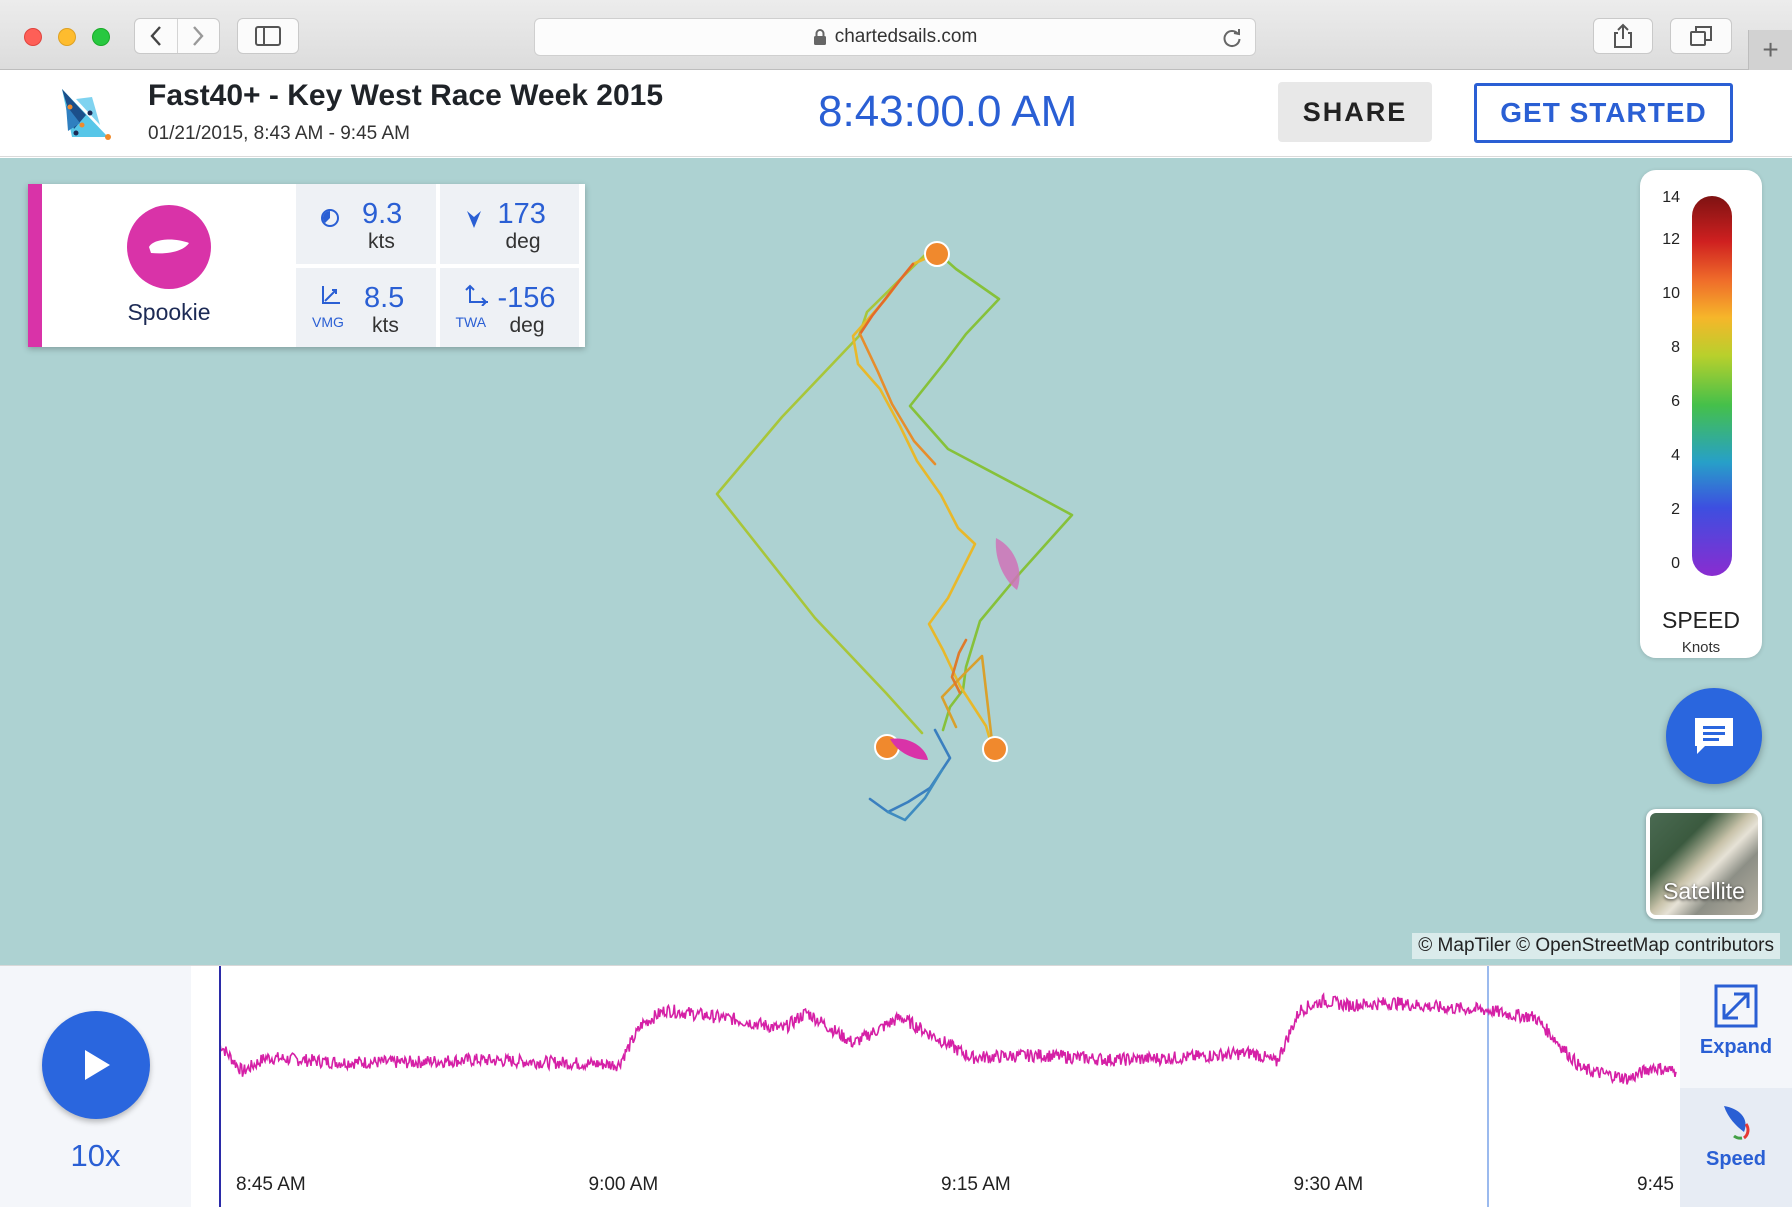 This screenshot has width=1792, height=1212. I want to click on share-button: SHARE, so click(1355, 112).